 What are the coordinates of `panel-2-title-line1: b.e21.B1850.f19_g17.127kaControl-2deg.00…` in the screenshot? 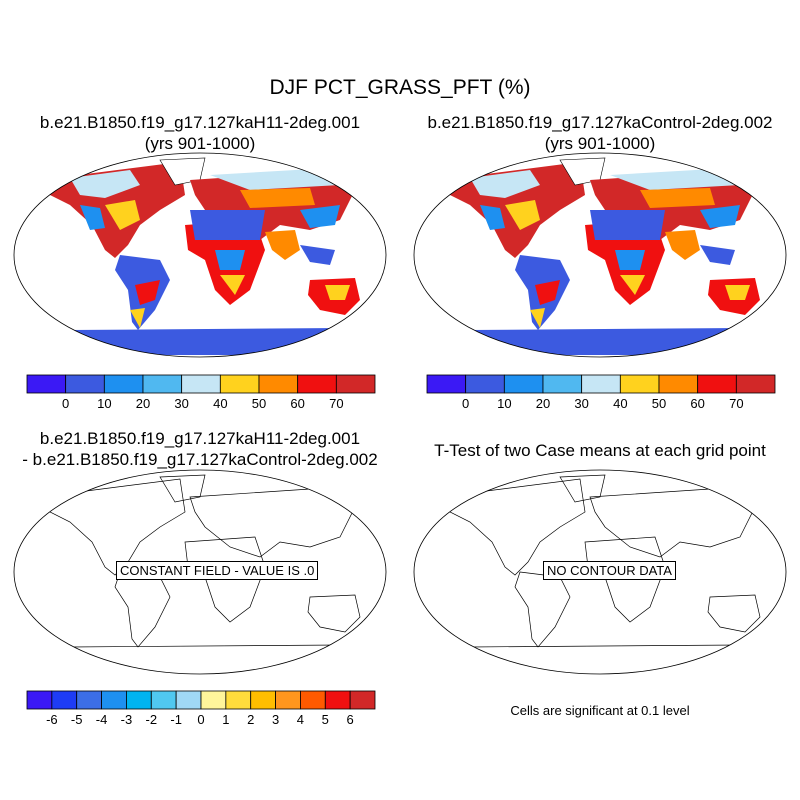 It's located at (600, 122).